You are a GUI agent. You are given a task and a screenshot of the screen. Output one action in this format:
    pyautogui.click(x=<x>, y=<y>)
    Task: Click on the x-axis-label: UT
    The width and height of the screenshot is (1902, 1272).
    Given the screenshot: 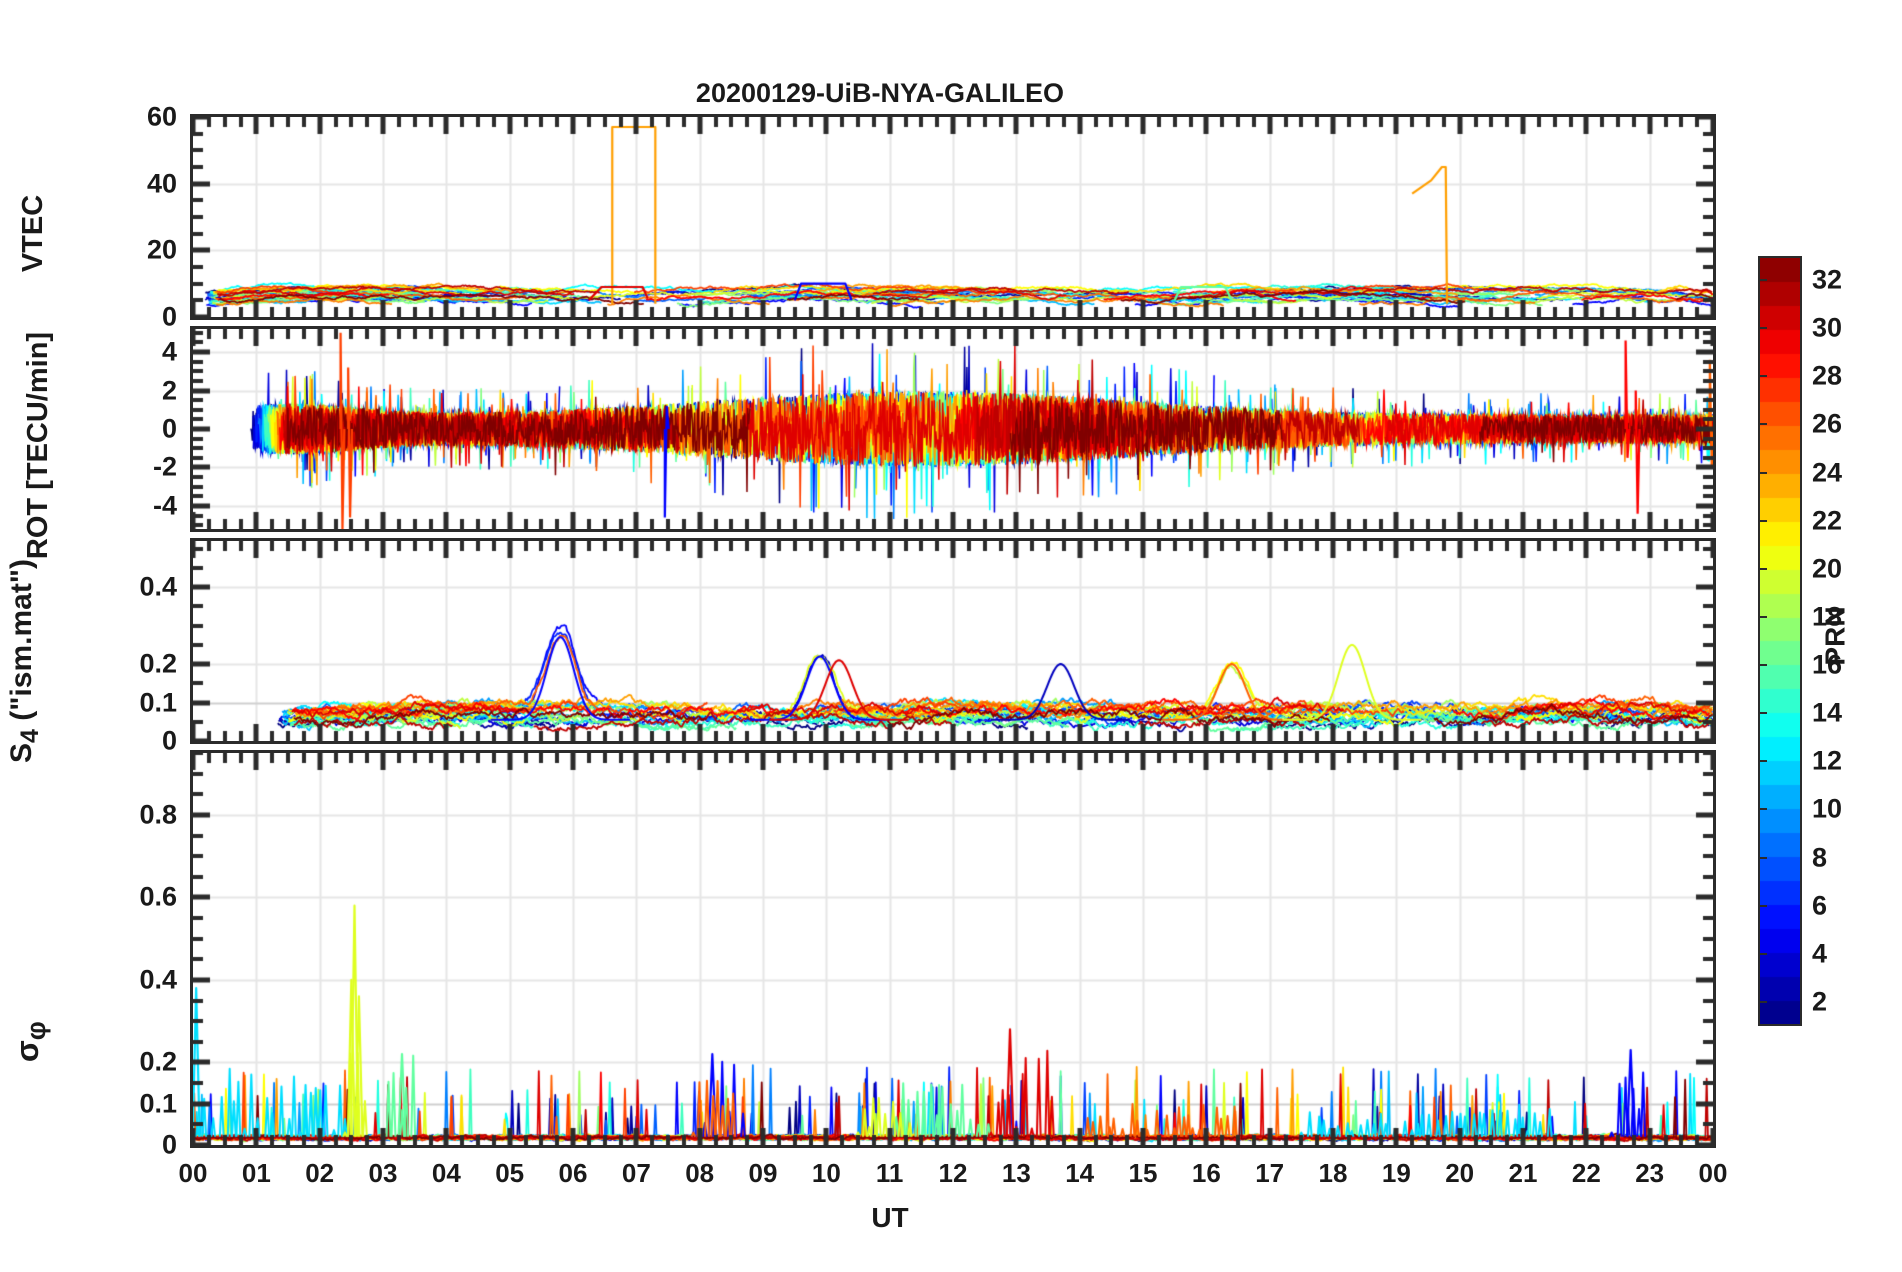 What is the action you would take?
    pyautogui.click(x=890, y=1217)
    